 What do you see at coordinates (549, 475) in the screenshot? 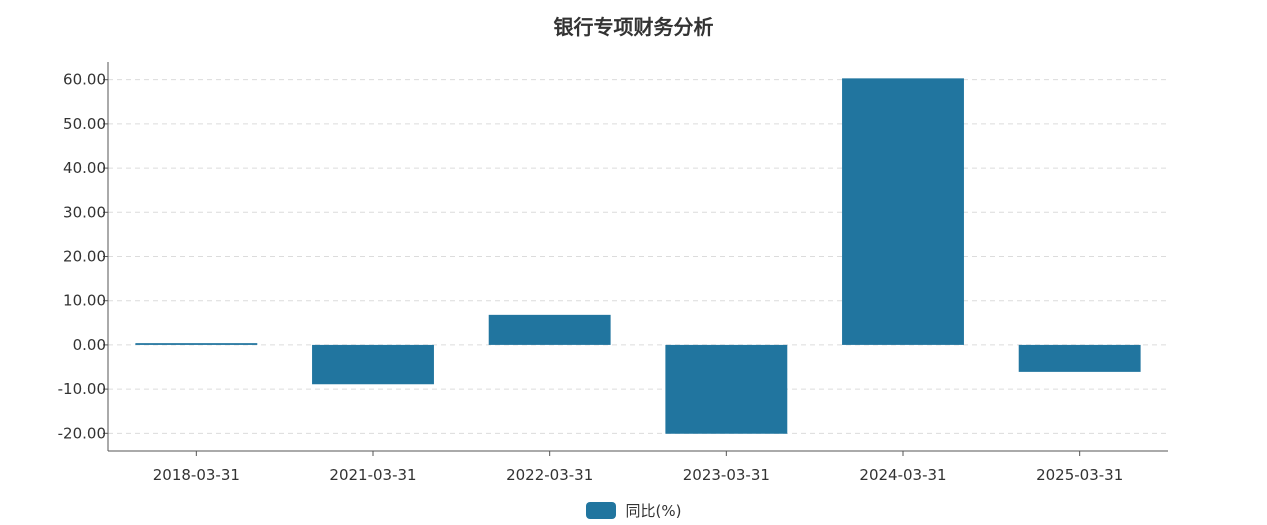
I see `x-tick-label: 2022-03-31` at bounding box center [549, 475].